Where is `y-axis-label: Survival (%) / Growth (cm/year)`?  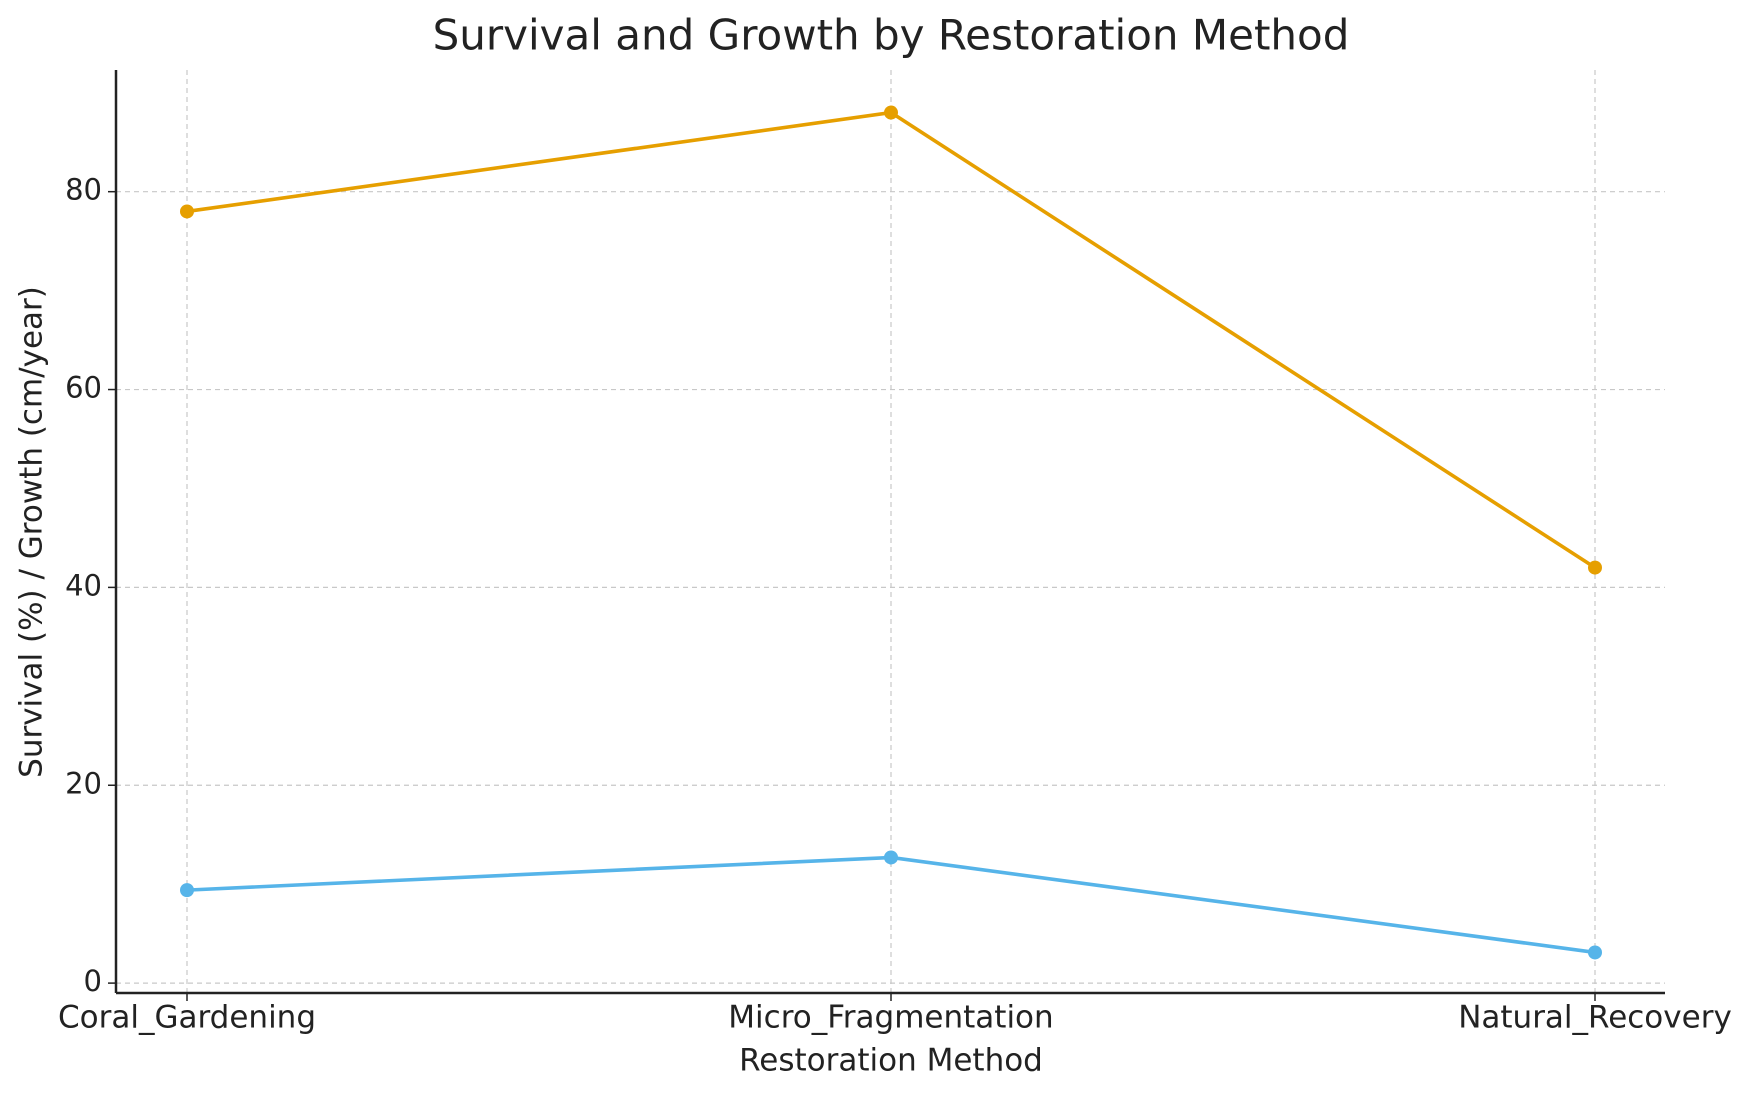 y-axis-label: Survival (%) / Growth (cm/year) is located at coordinates (32, 532).